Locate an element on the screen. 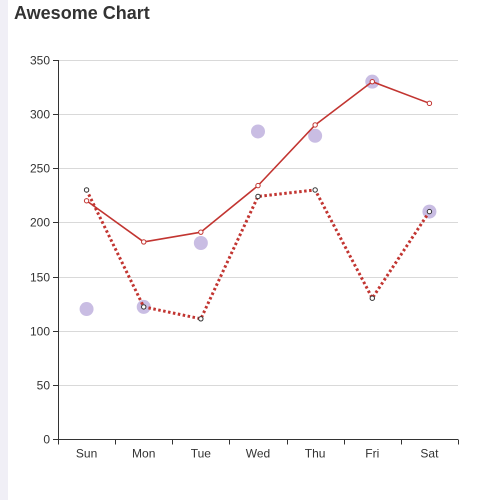  y-tick-label: 150 is located at coordinates (40, 278).